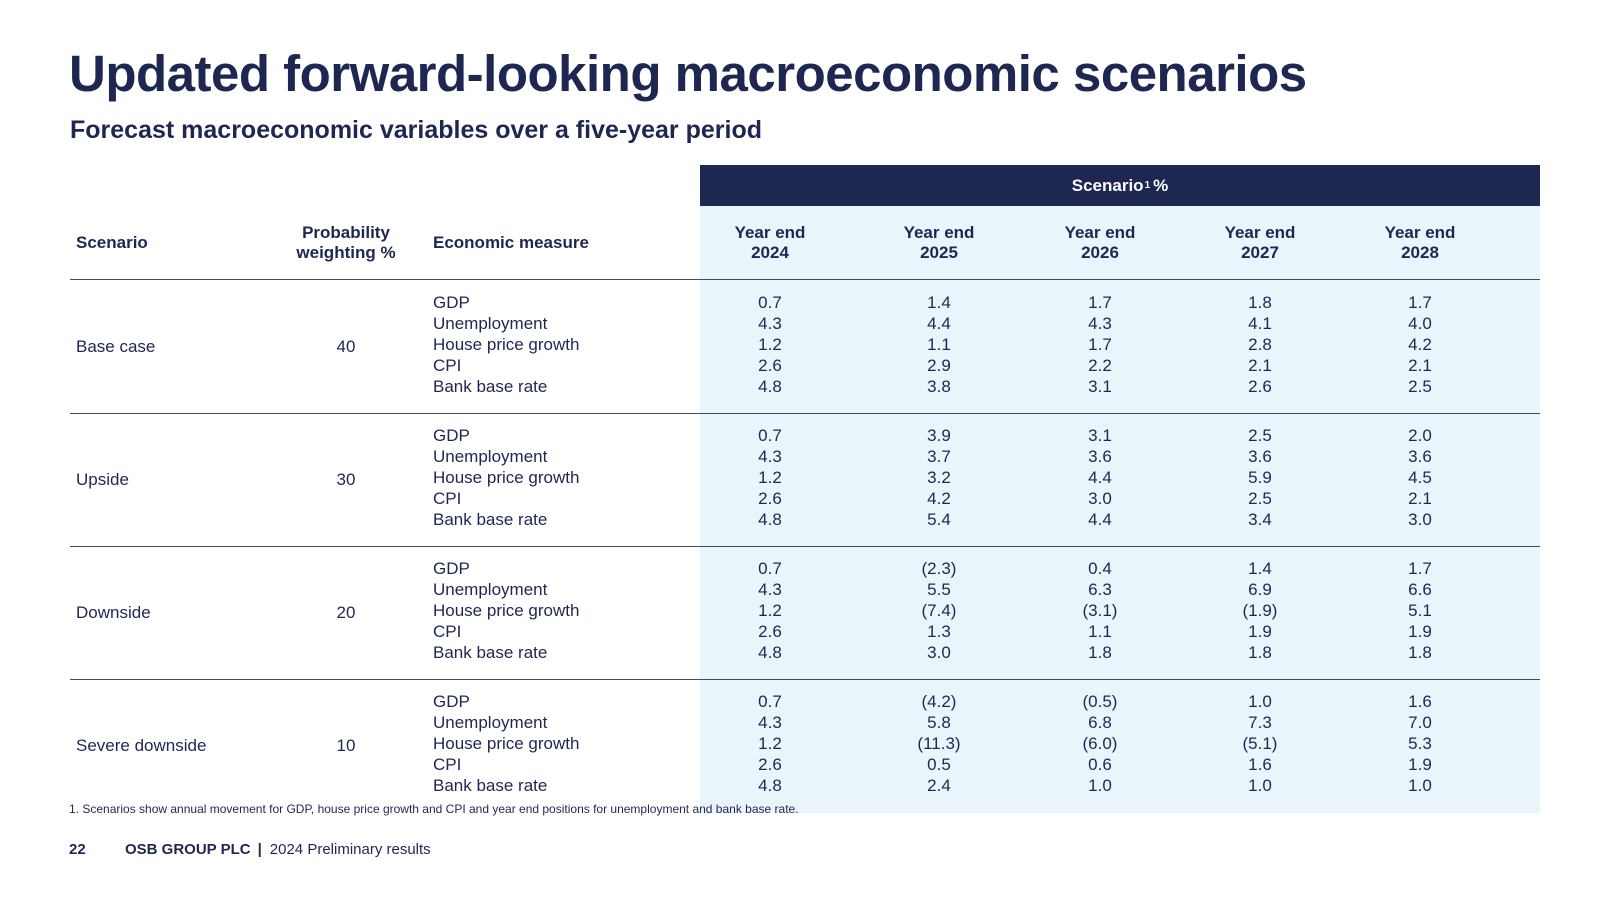 The image size is (1600, 900). I want to click on value-cell: 3.2, so click(939, 477).